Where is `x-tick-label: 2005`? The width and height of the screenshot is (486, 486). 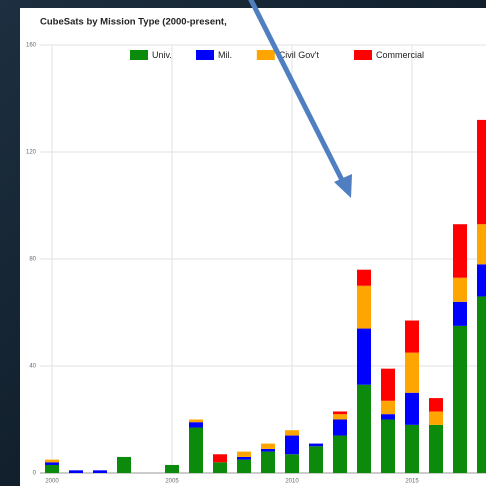 x-tick-label: 2005 is located at coordinates (172, 482).